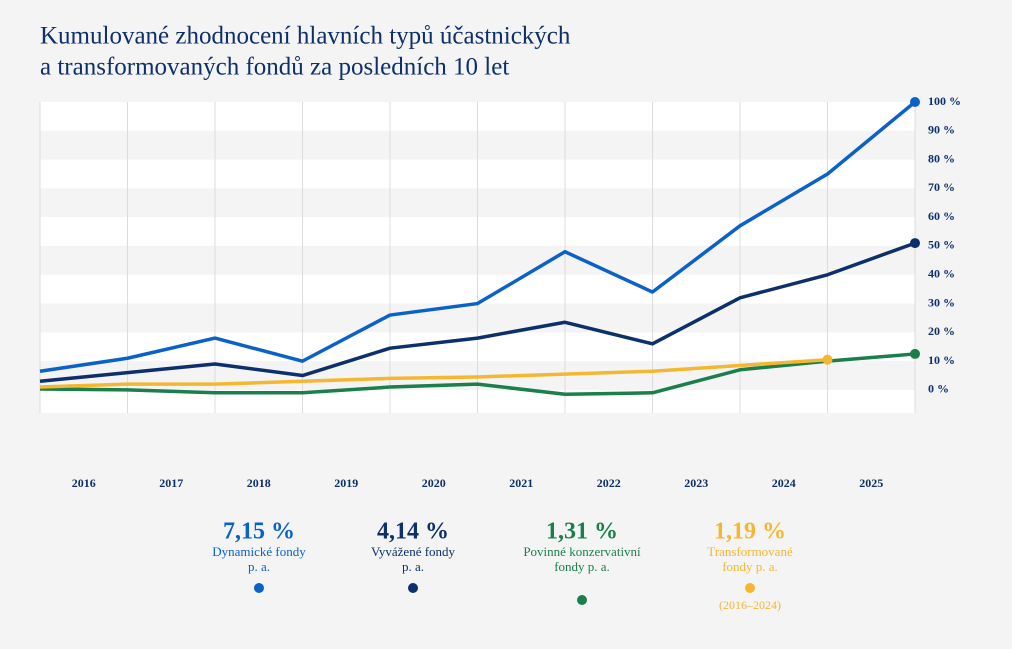 Image resolution: width=1012 pixels, height=649 pixels. Describe the element at coordinates (941, 274) in the screenshot. I see `y-tick-label: 40 %` at that location.